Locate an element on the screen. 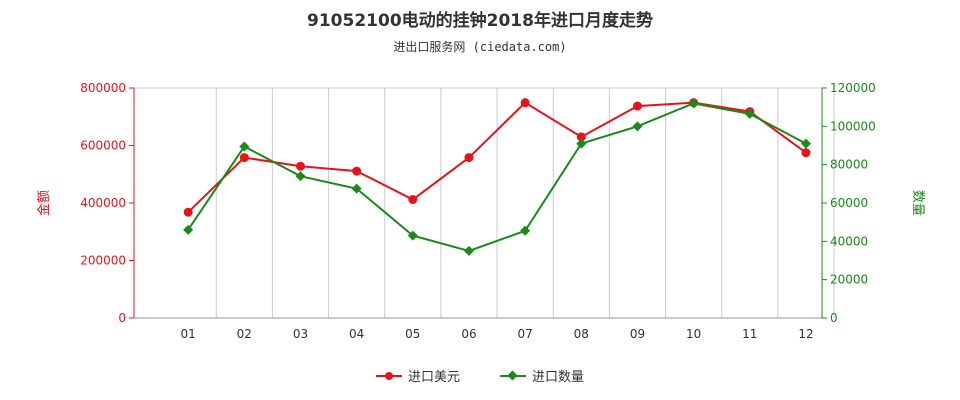  left-y-tick-labels: 0 200000 400000 600000 800000 is located at coordinates (107, 203).